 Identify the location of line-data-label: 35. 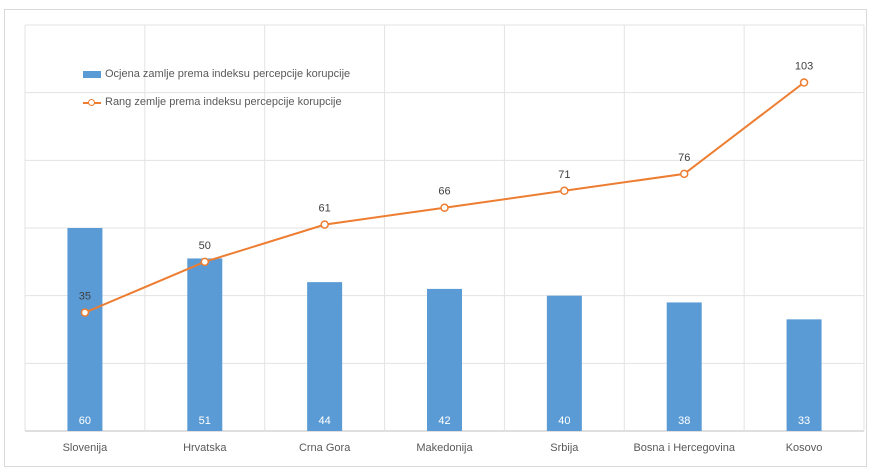
(85, 297).